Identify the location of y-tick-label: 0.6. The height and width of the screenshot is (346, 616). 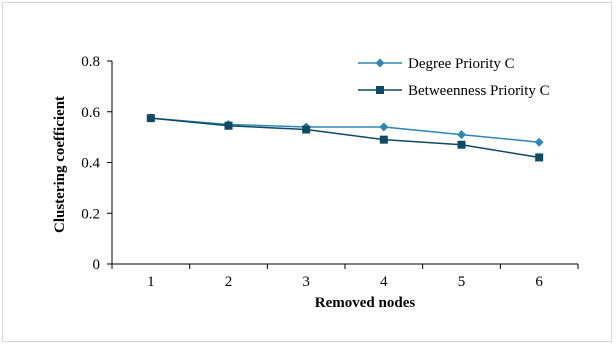
(90, 113).